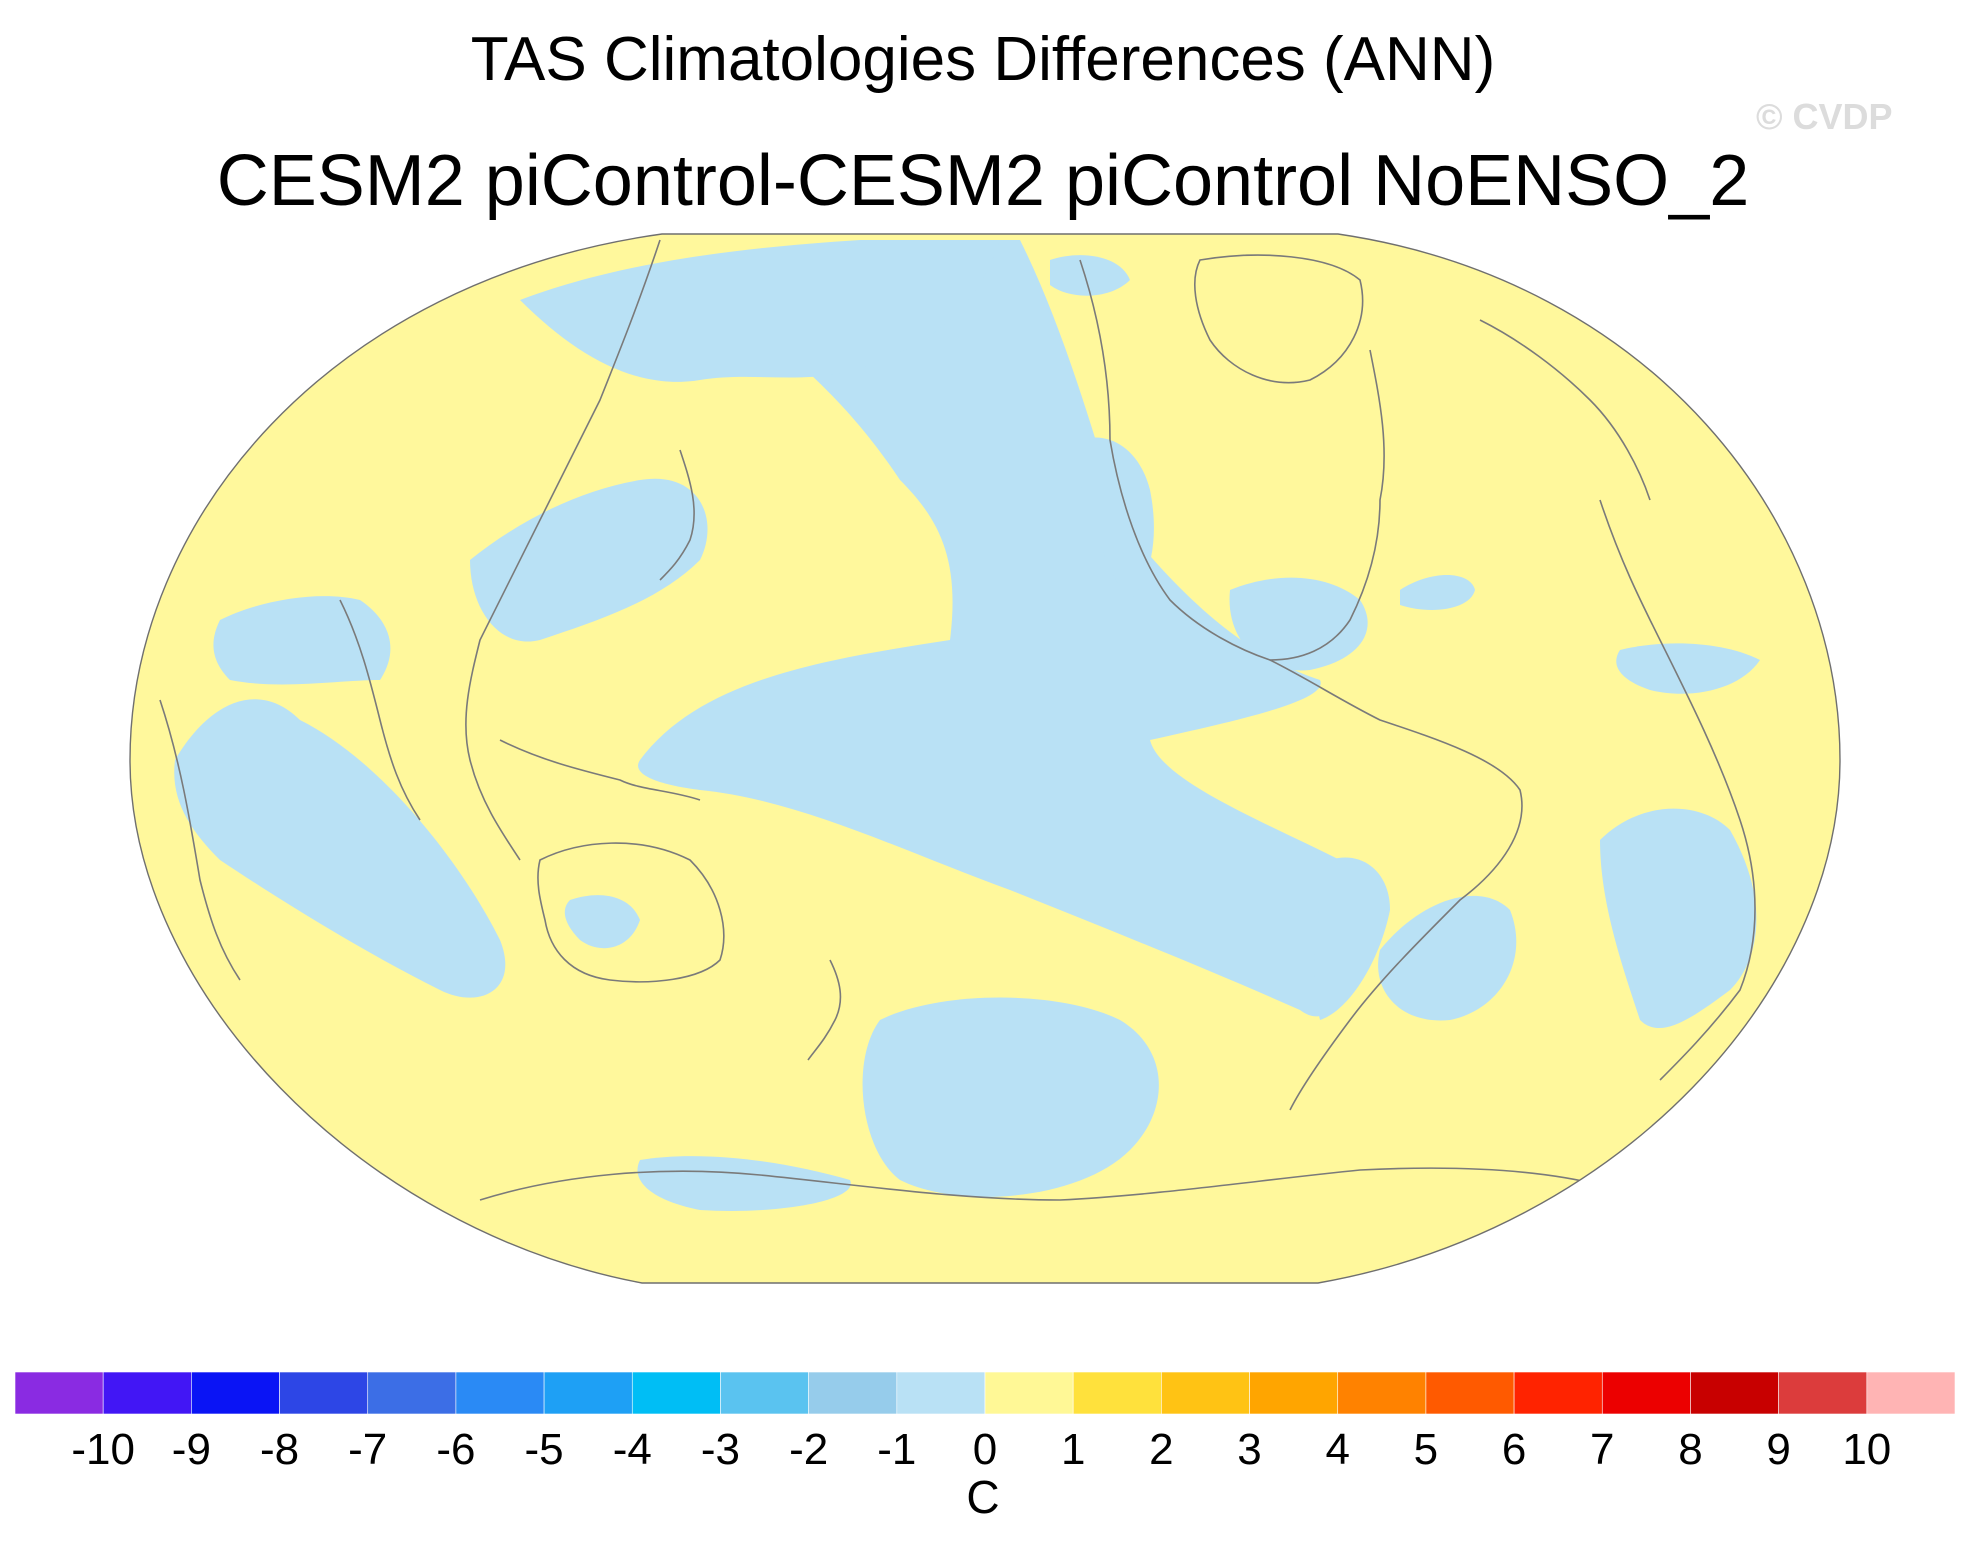  What do you see at coordinates (1602, 1449) in the screenshot?
I see `colorbar-tick-label: 7` at bounding box center [1602, 1449].